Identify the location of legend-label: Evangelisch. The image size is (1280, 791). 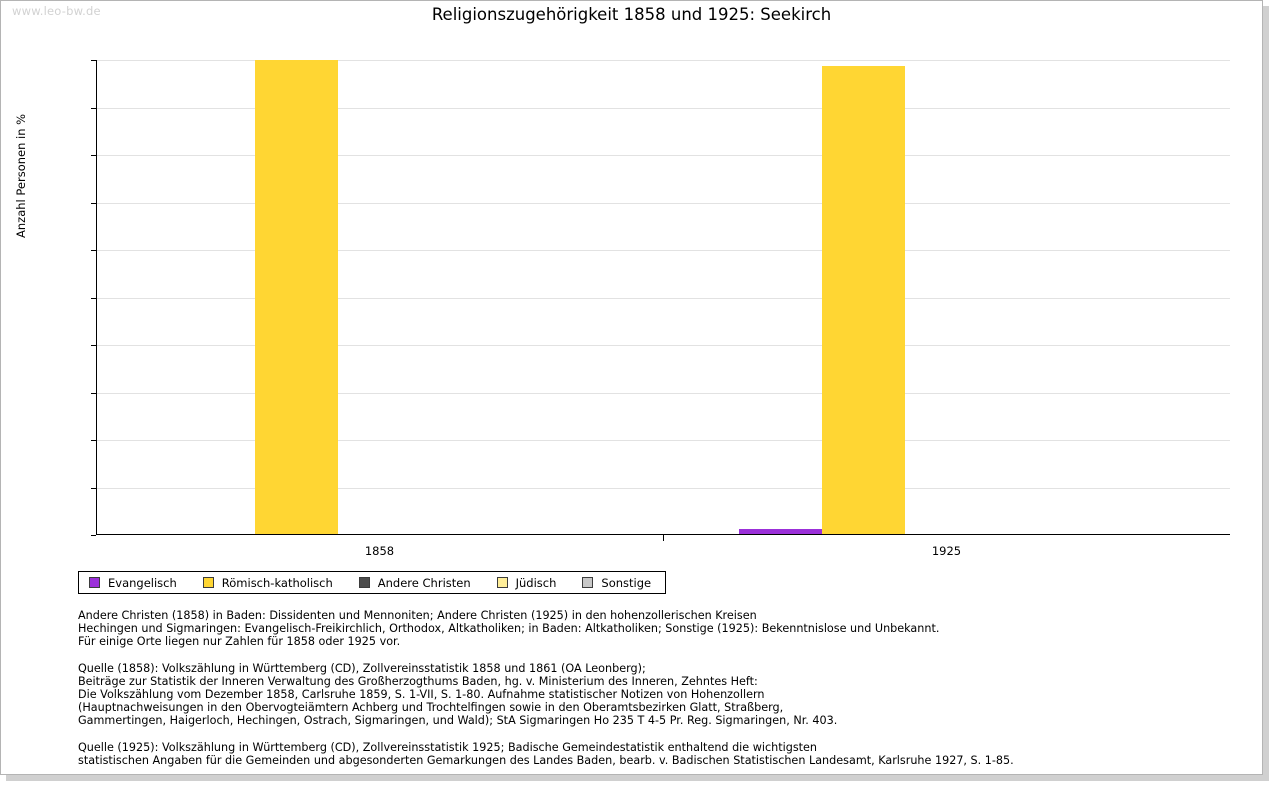
(142, 582).